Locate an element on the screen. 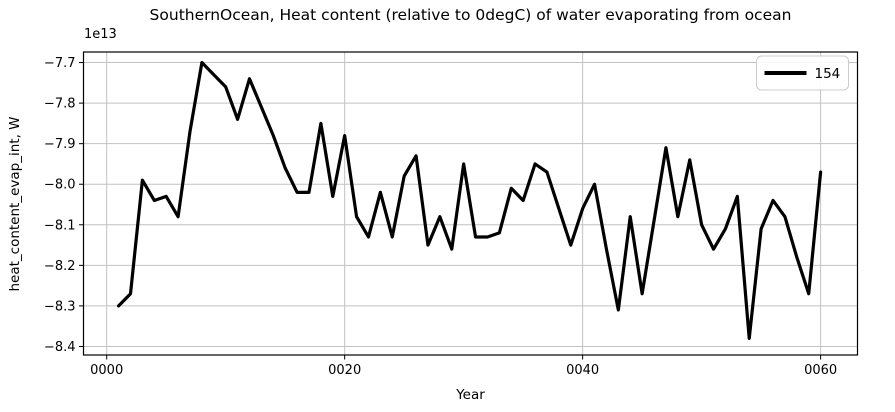  x-tick-label: 0000 is located at coordinates (106, 370).